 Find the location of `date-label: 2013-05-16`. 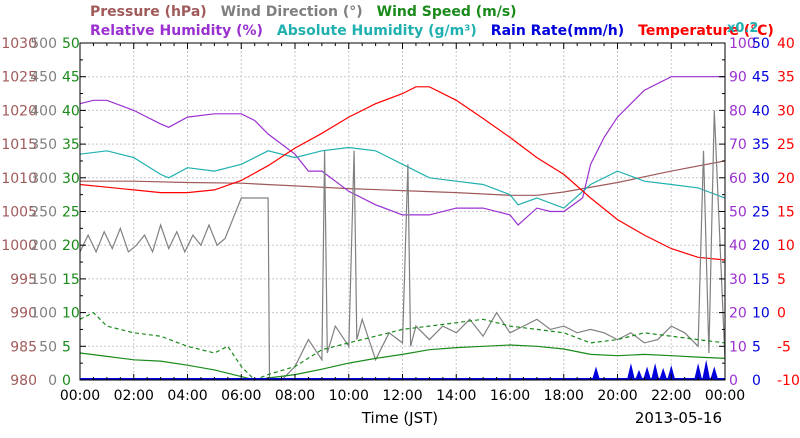

date-label: 2013-05-16 is located at coordinates (678, 418).